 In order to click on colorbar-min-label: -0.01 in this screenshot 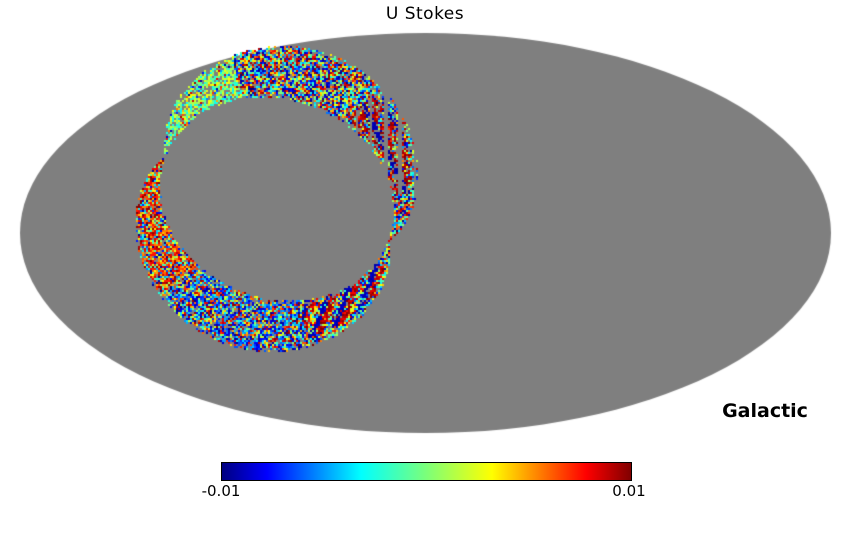, I will do `click(221, 491)`.